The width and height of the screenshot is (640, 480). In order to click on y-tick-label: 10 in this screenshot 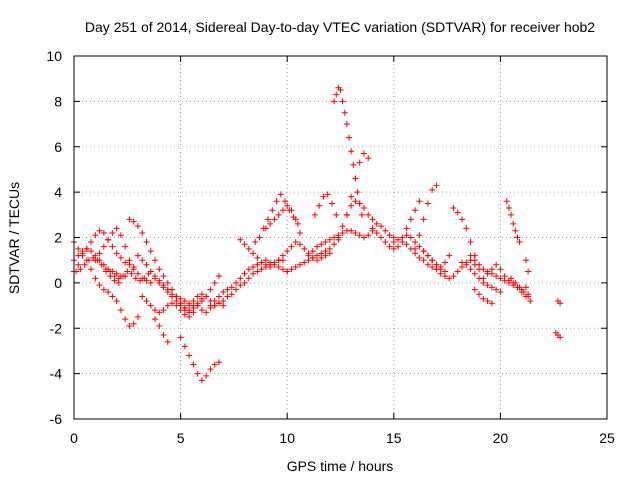, I will do `click(54, 56)`.